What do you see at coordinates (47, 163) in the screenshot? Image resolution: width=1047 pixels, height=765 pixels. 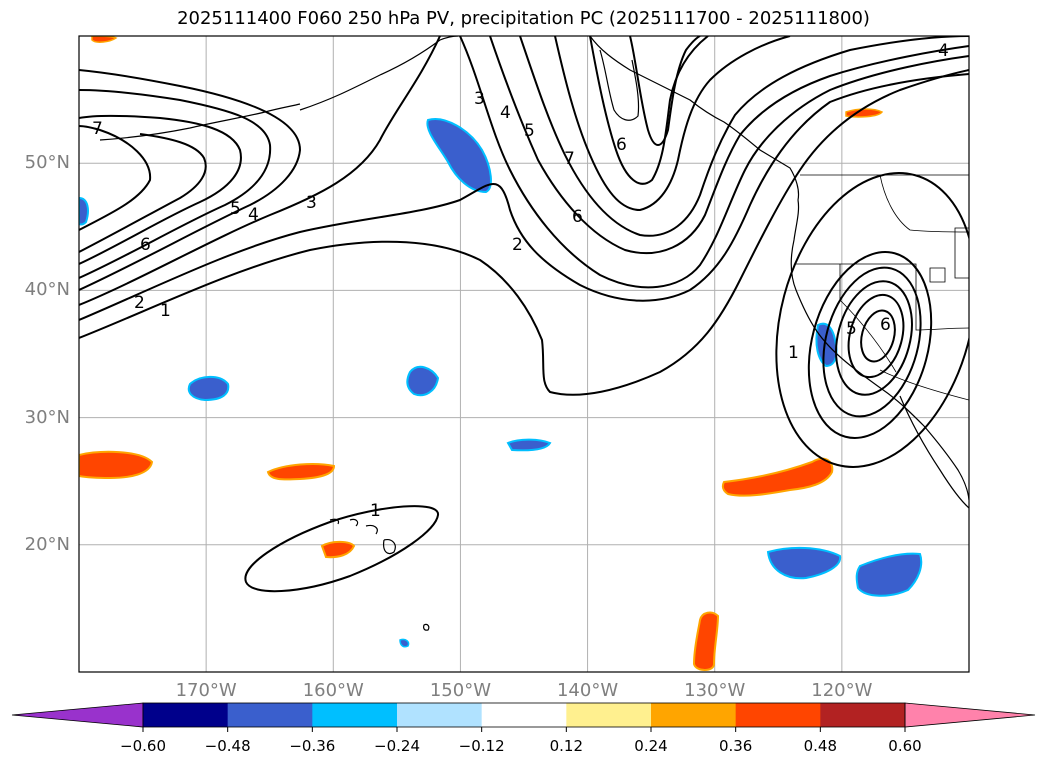 I see `lat-tick-label: 50°N` at bounding box center [47, 163].